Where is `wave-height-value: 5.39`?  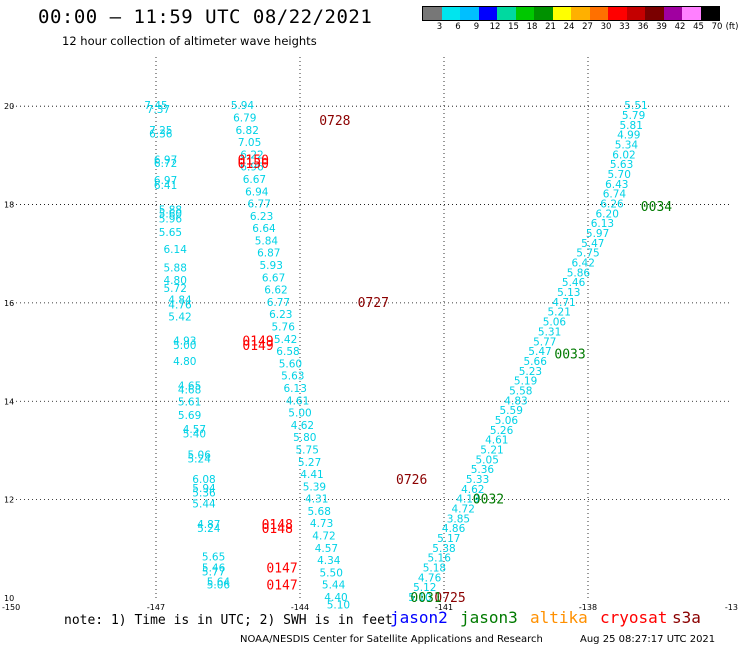
wave-height-value: 5.39 is located at coordinates (314, 487).